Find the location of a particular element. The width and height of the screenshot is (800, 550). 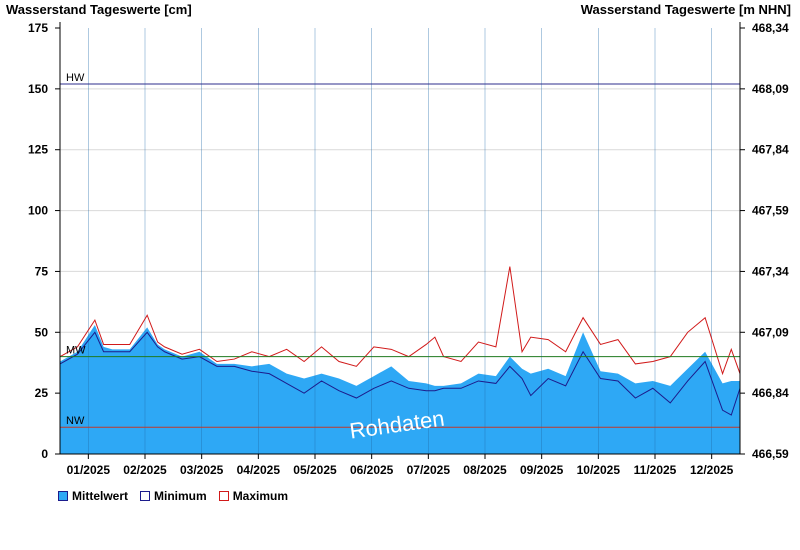

legend-item-minimum: Minimum is located at coordinates (173, 496).